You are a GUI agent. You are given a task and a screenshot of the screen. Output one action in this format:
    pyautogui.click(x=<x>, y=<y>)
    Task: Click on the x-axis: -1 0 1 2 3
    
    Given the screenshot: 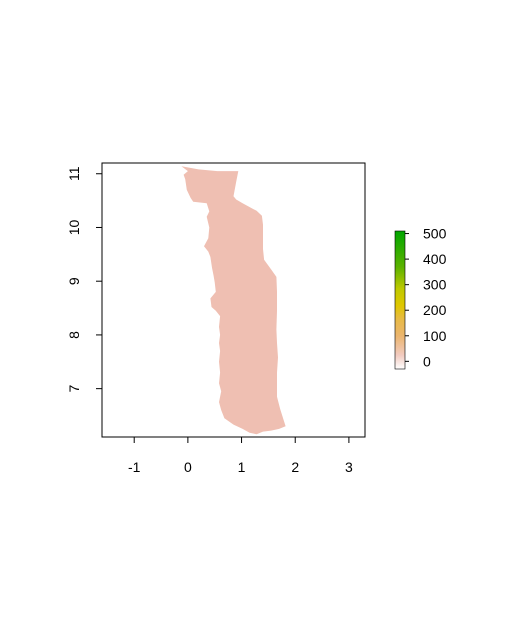 What is the action you would take?
    pyautogui.click(x=240, y=456)
    